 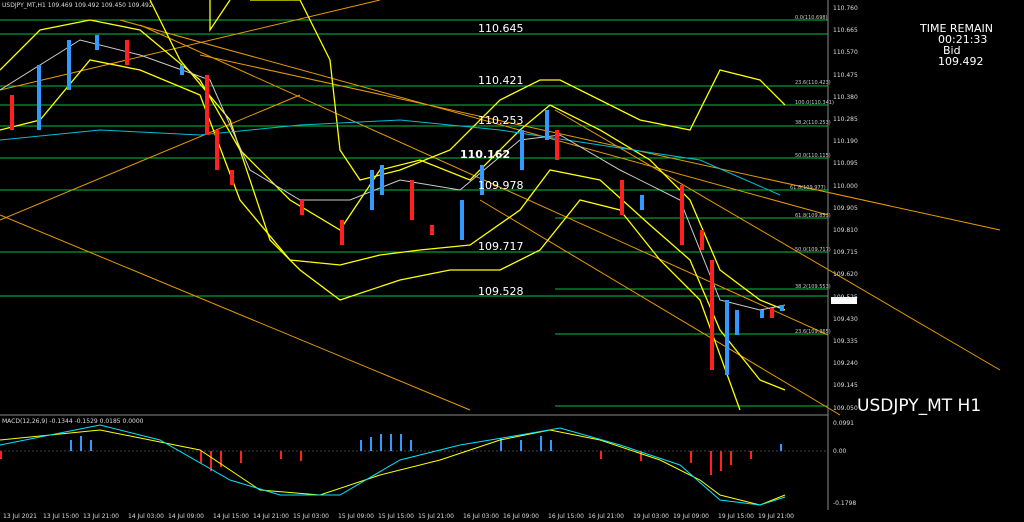 What do you see at coordinates (606, 516) in the screenshot?
I see `time-label: 16 Jul 21:00` at bounding box center [606, 516].